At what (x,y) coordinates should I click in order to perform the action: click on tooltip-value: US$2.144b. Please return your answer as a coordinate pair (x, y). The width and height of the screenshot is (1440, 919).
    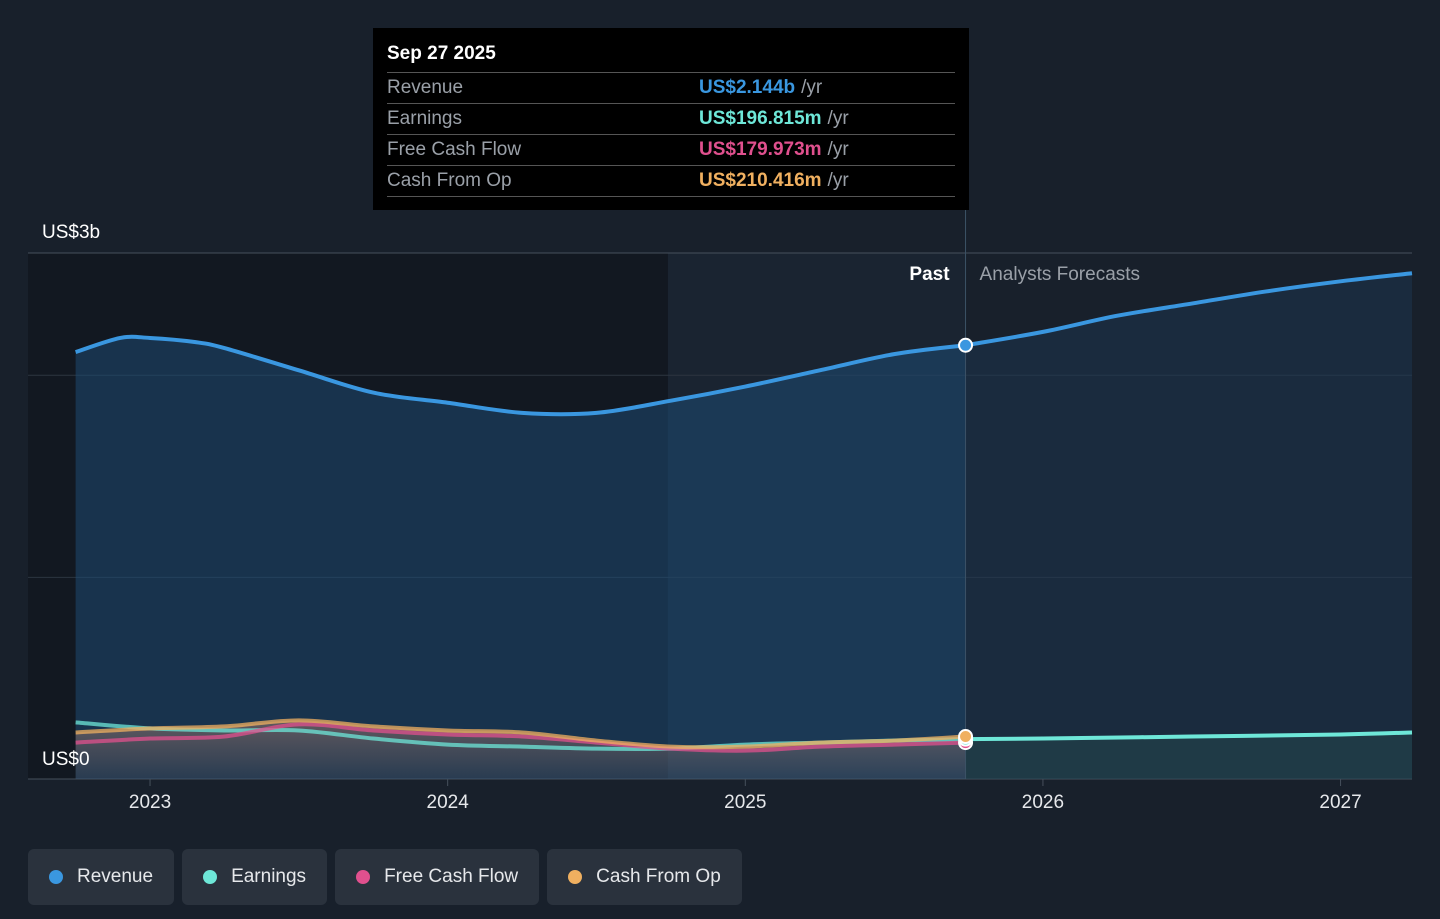
    Looking at the image, I should click on (747, 87).